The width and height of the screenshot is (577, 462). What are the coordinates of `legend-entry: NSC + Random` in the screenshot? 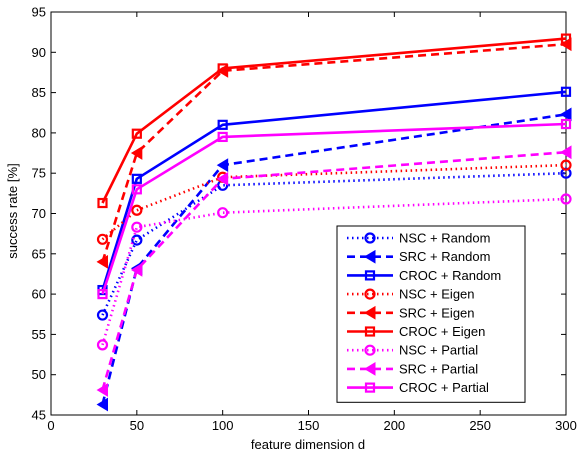 It's located at (418, 238).